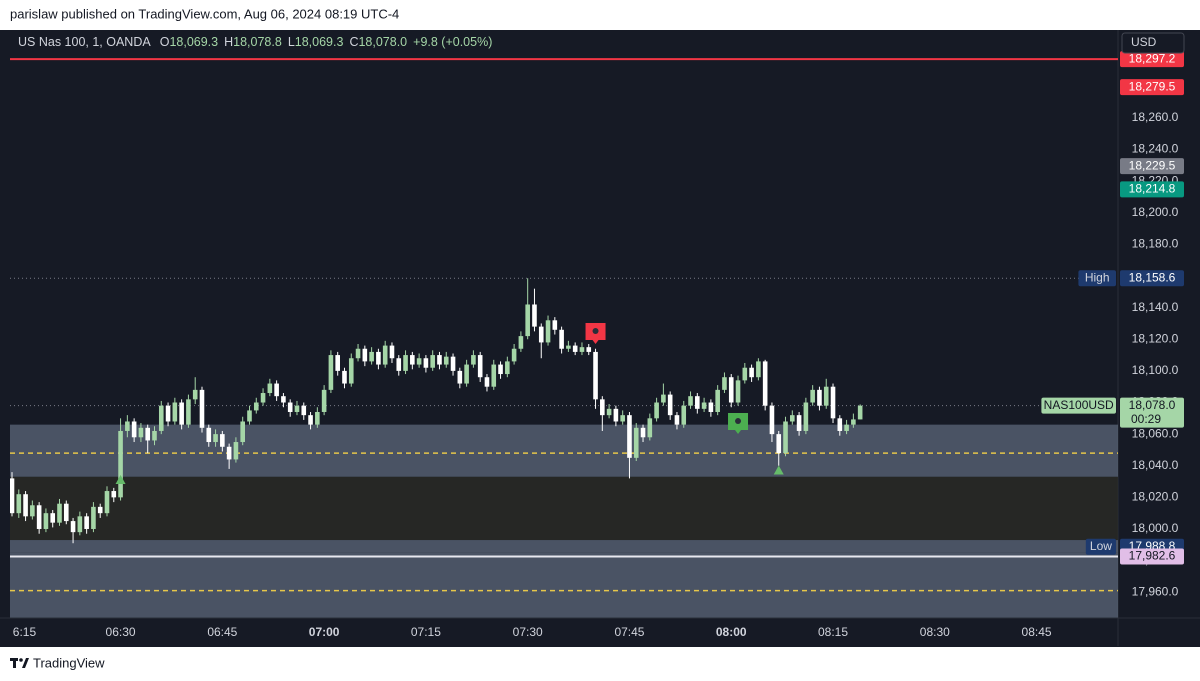  I want to click on signal-triangle, so click(778, 470).